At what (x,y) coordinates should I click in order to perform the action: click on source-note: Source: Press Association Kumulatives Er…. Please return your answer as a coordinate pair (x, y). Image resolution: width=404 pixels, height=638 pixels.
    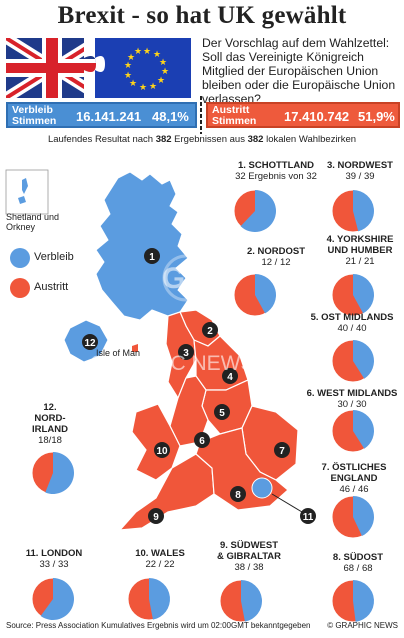
    Looking at the image, I should click on (158, 625).